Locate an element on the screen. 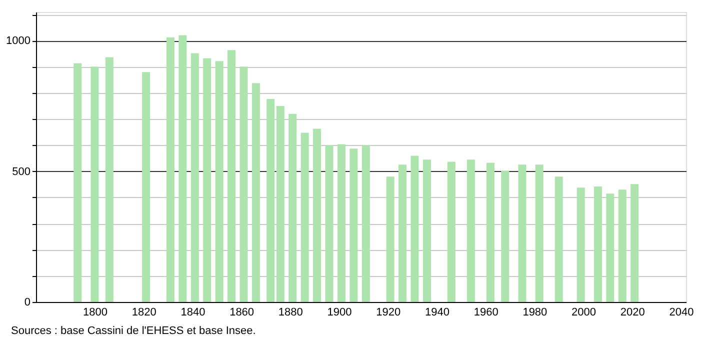  x-tick-label: 1960 is located at coordinates (486, 312).